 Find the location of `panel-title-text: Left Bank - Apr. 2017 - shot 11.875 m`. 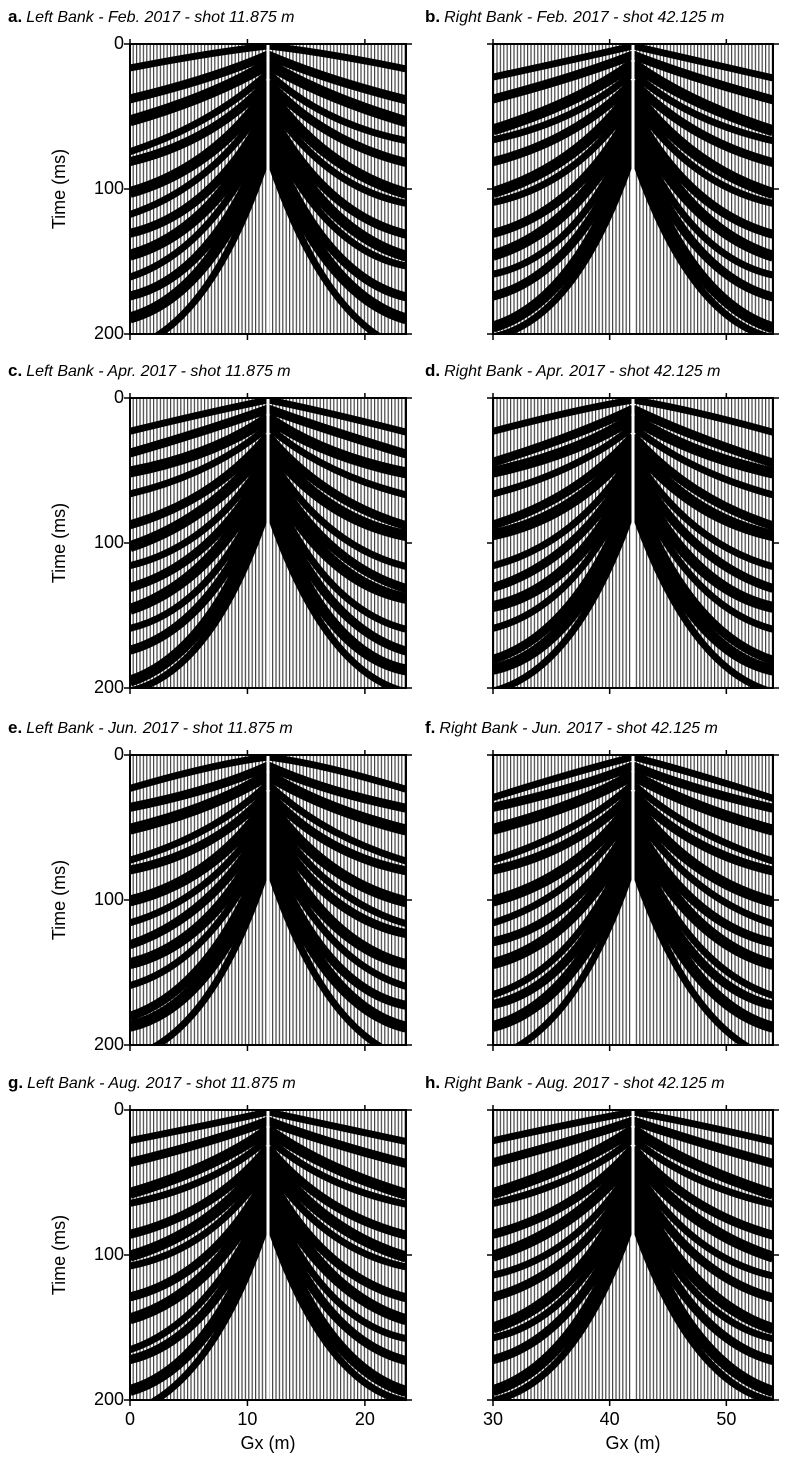

panel-title-text: Left Bank - Apr. 2017 - shot 11.875 m is located at coordinates (158, 371).